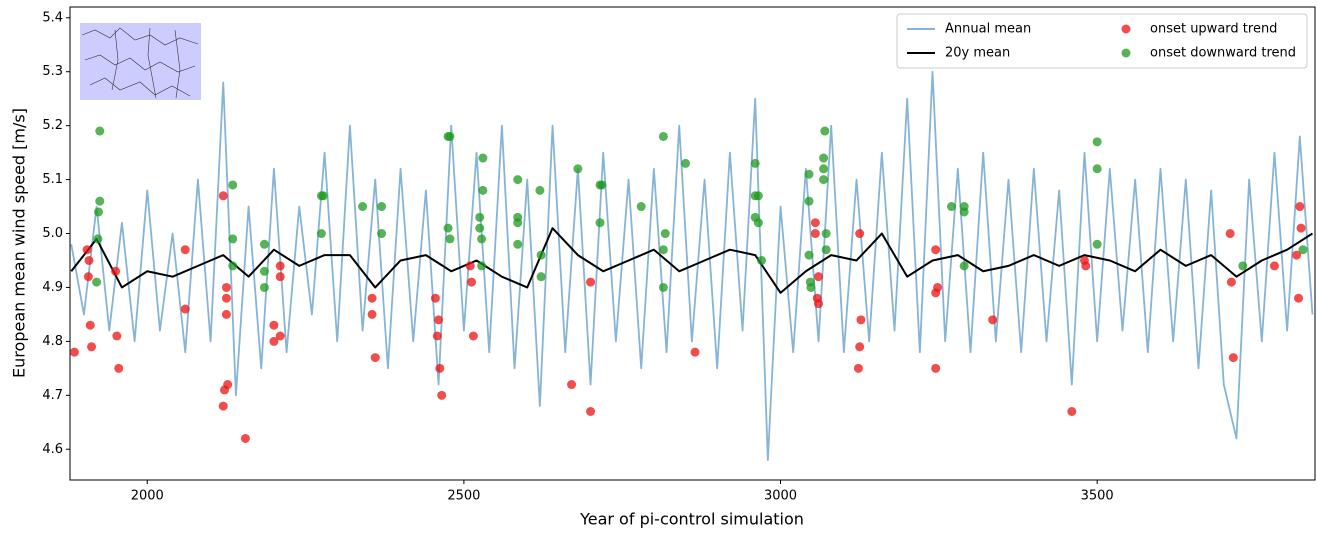 The width and height of the screenshot is (1317, 538). What do you see at coordinates (692, 260) in the screenshot?
I see `line-series` at bounding box center [692, 260].